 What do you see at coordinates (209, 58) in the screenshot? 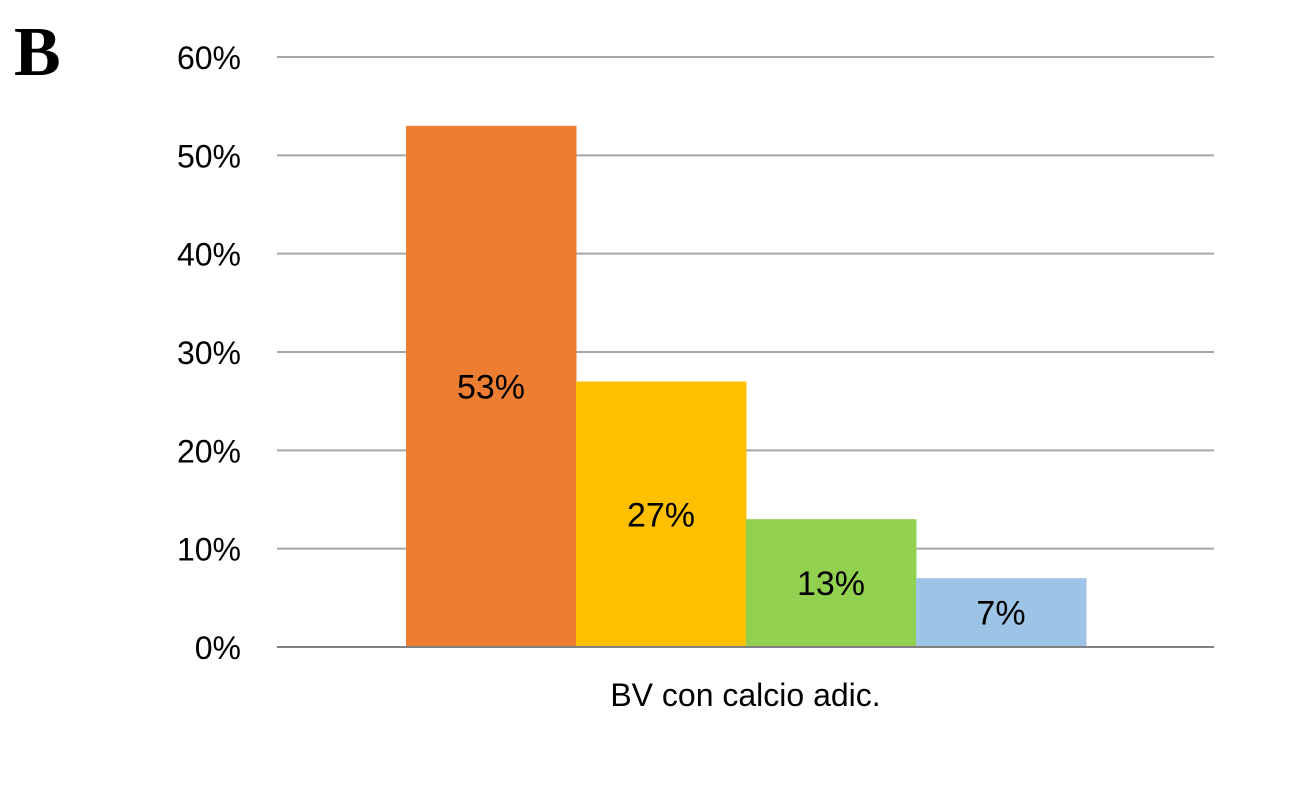
I see `y-tick-label: 60%` at bounding box center [209, 58].